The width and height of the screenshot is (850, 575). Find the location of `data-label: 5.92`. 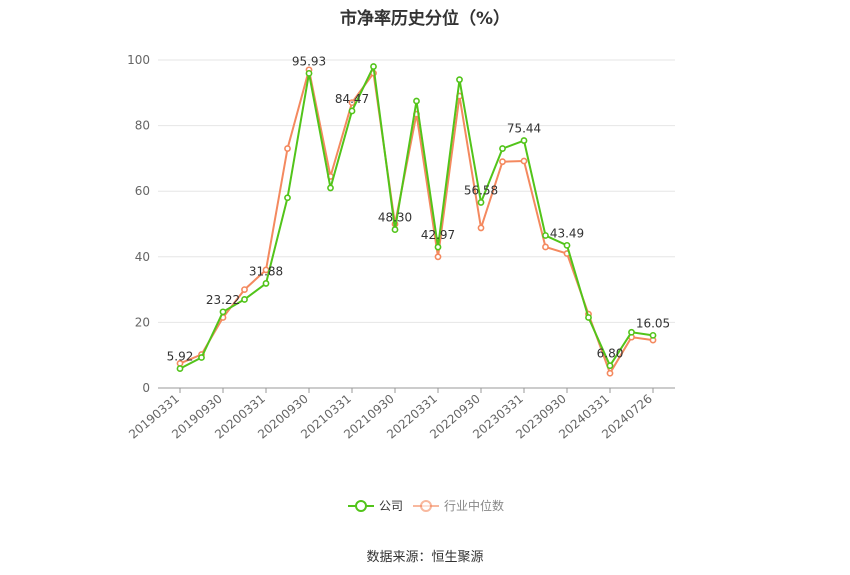

data-label: 5.92 is located at coordinates (180, 357).